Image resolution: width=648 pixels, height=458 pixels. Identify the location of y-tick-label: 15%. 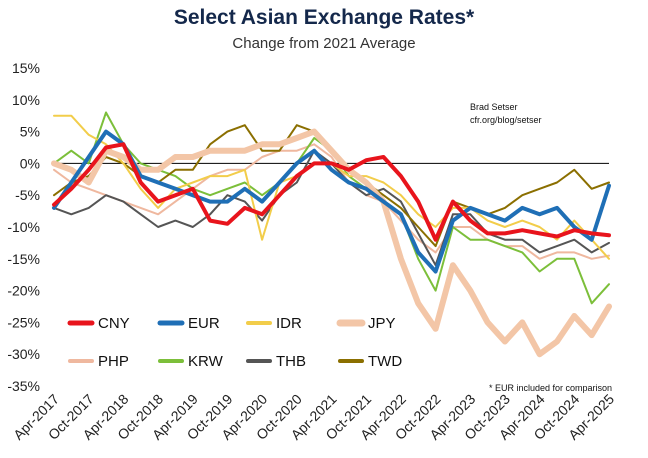
(26, 68).